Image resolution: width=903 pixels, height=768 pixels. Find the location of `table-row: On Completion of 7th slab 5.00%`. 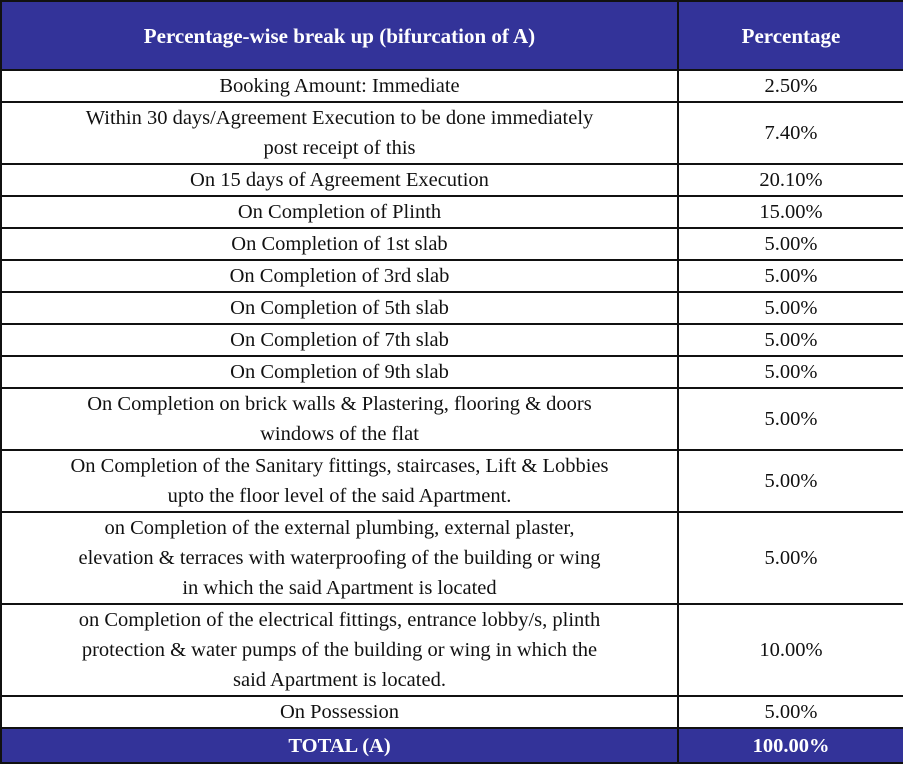

table-row: On Completion of 7th slab 5.00% is located at coordinates (451, 340).